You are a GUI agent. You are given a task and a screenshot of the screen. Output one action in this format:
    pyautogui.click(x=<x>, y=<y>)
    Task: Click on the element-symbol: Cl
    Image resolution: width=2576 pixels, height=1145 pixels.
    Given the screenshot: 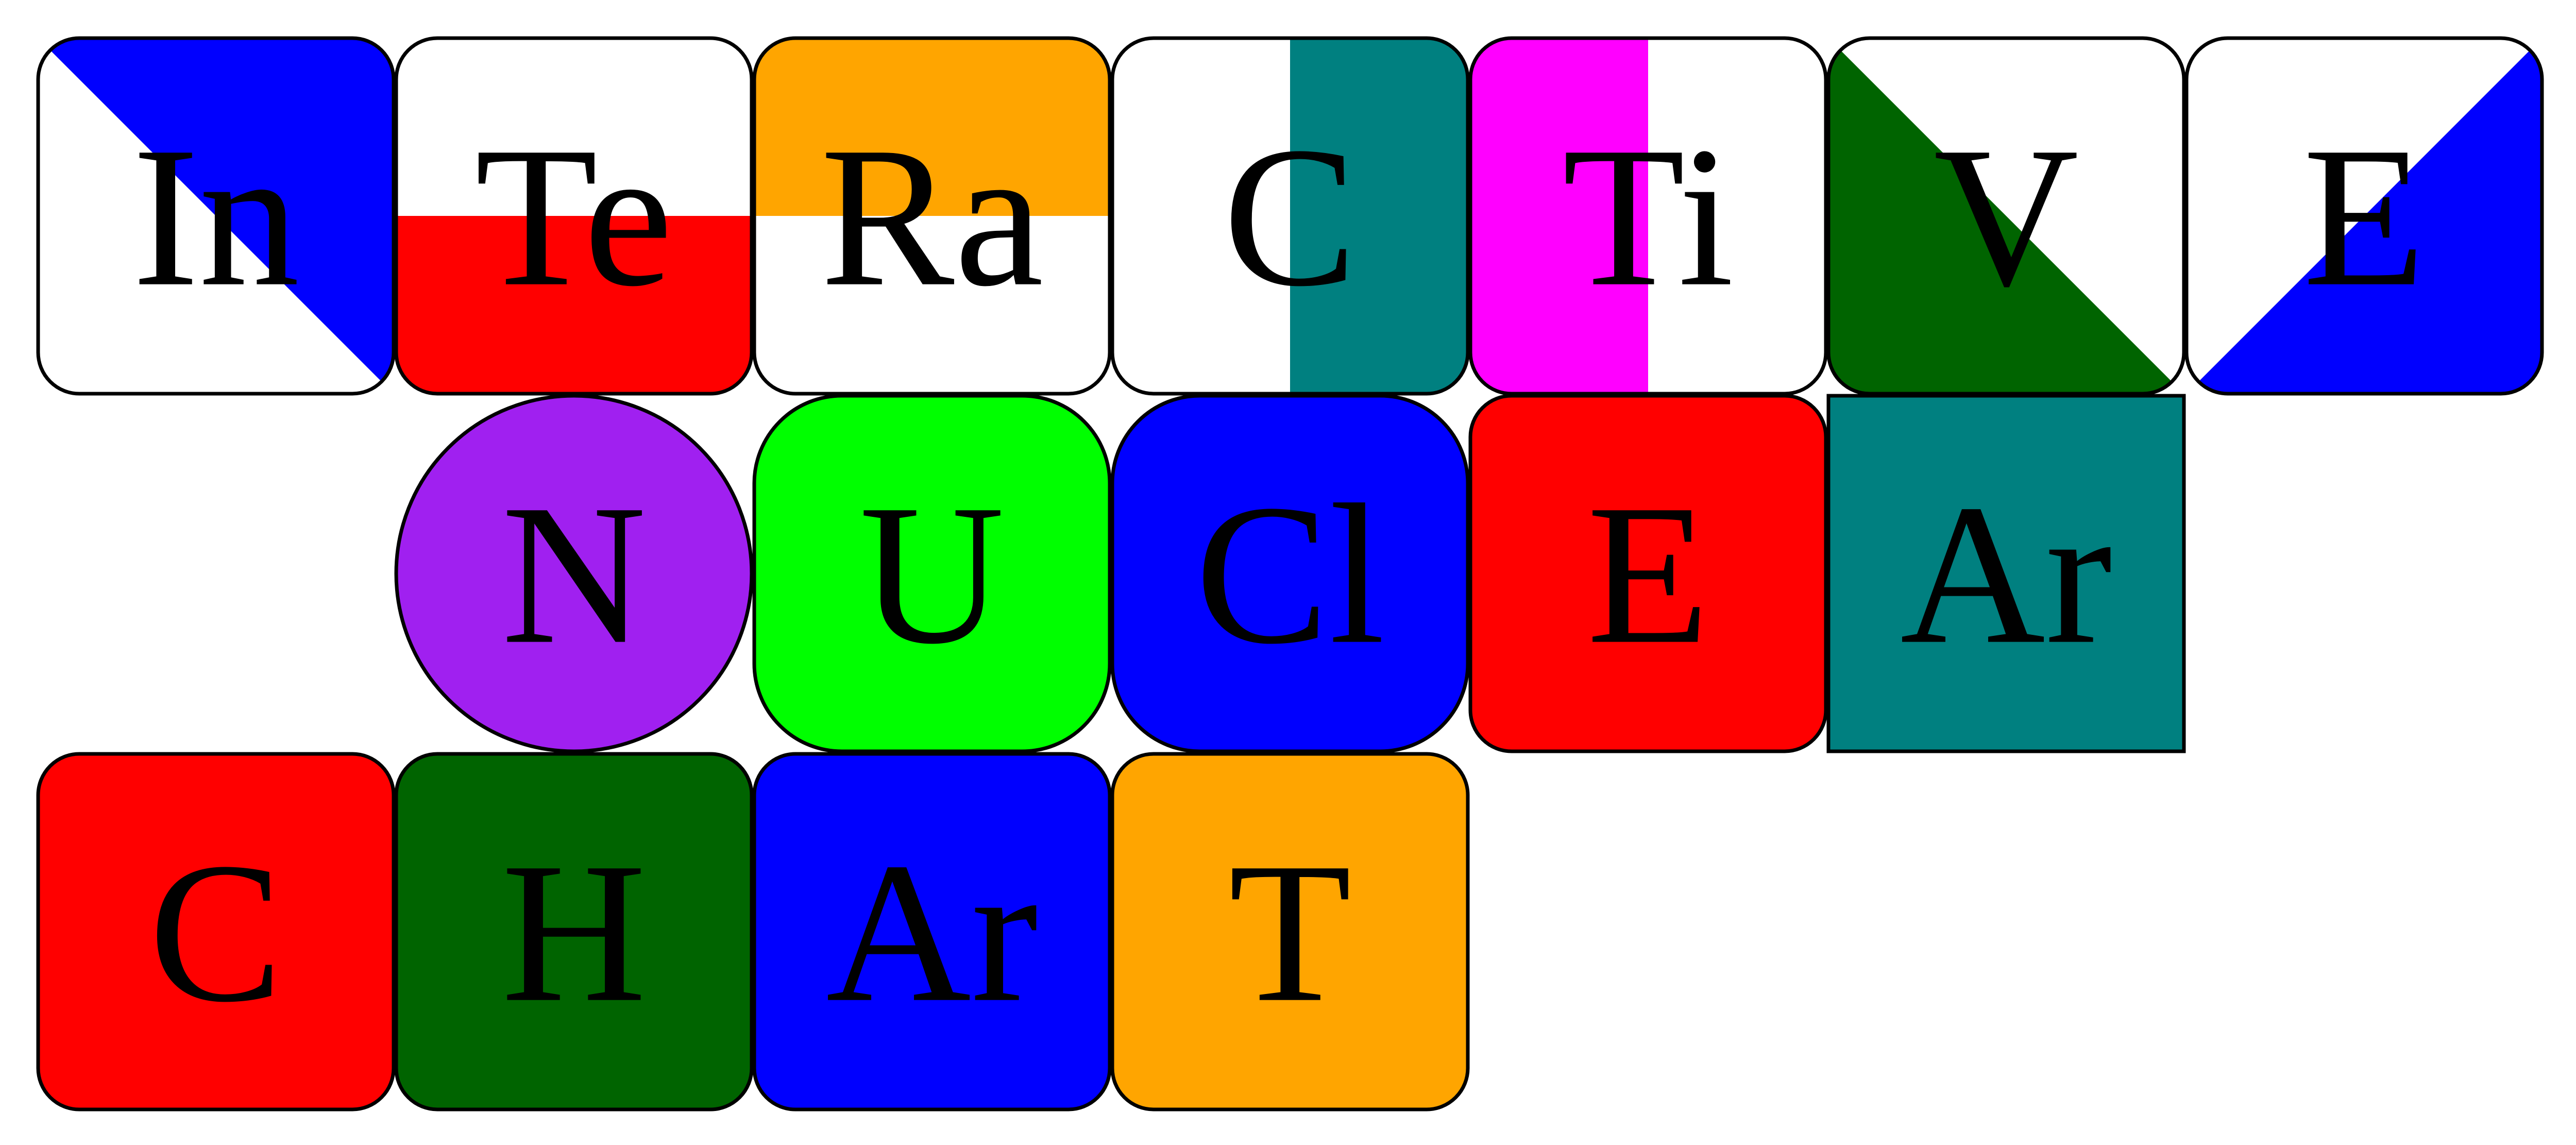 What is the action you would take?
    pyautogui.click(x=1290, y=574)
    